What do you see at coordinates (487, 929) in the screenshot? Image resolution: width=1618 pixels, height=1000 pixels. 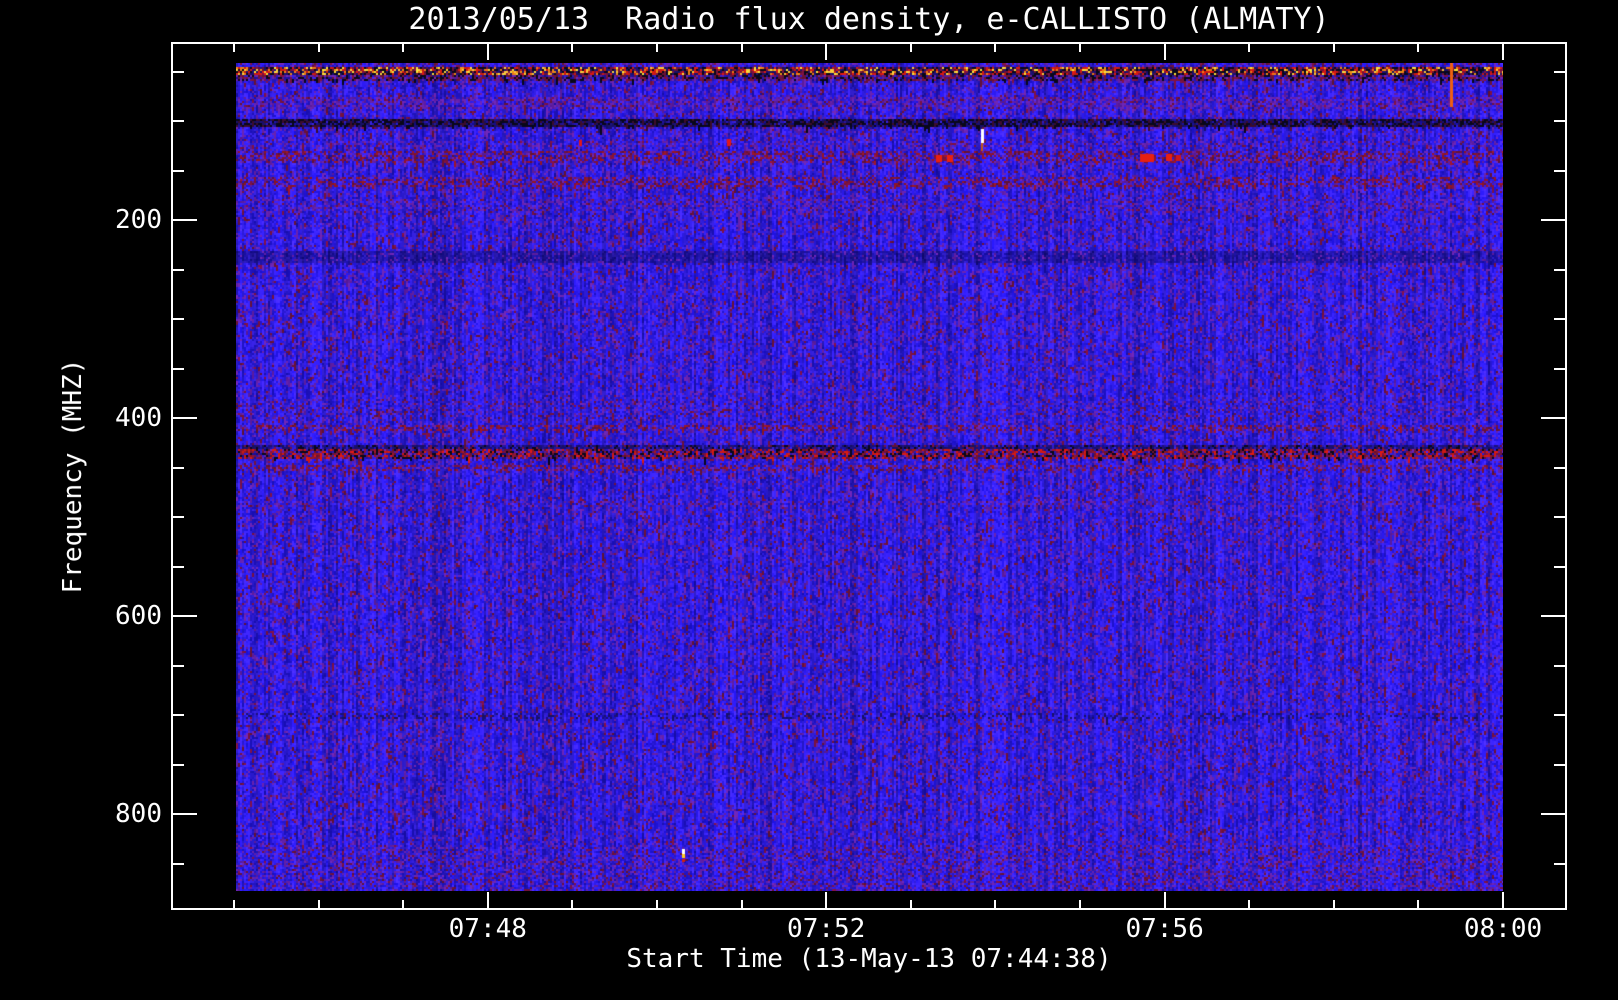 I see `x-tick-label: 07:48` at bounding box center [487, 929].